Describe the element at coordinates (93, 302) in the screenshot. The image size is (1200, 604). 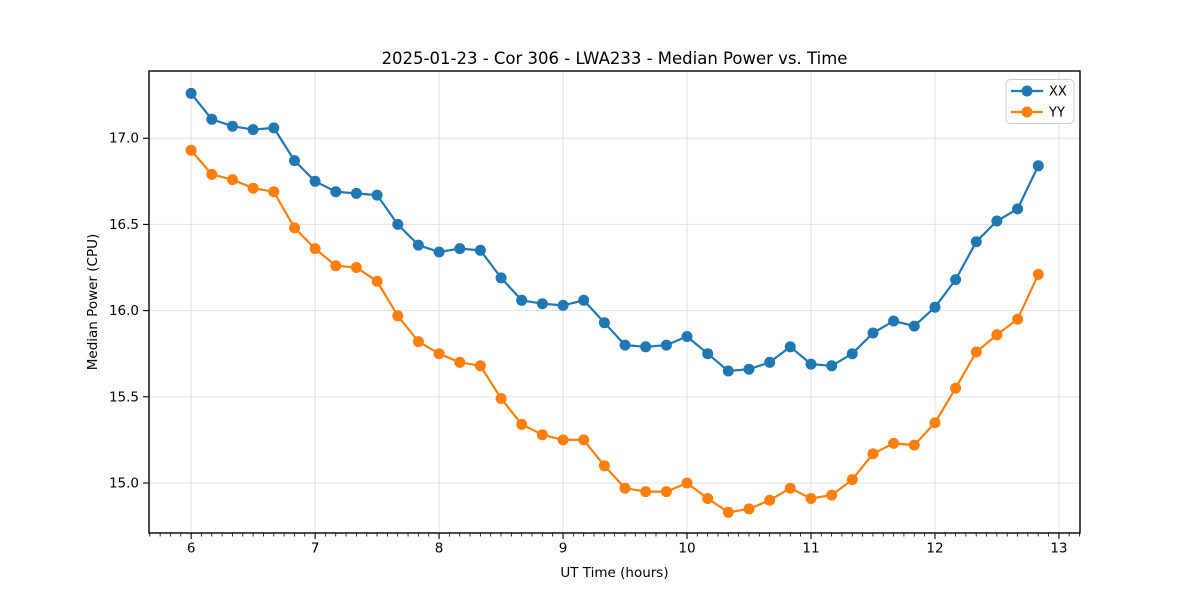
I see `y-axis-label: Median Power (CPU)` at that location.